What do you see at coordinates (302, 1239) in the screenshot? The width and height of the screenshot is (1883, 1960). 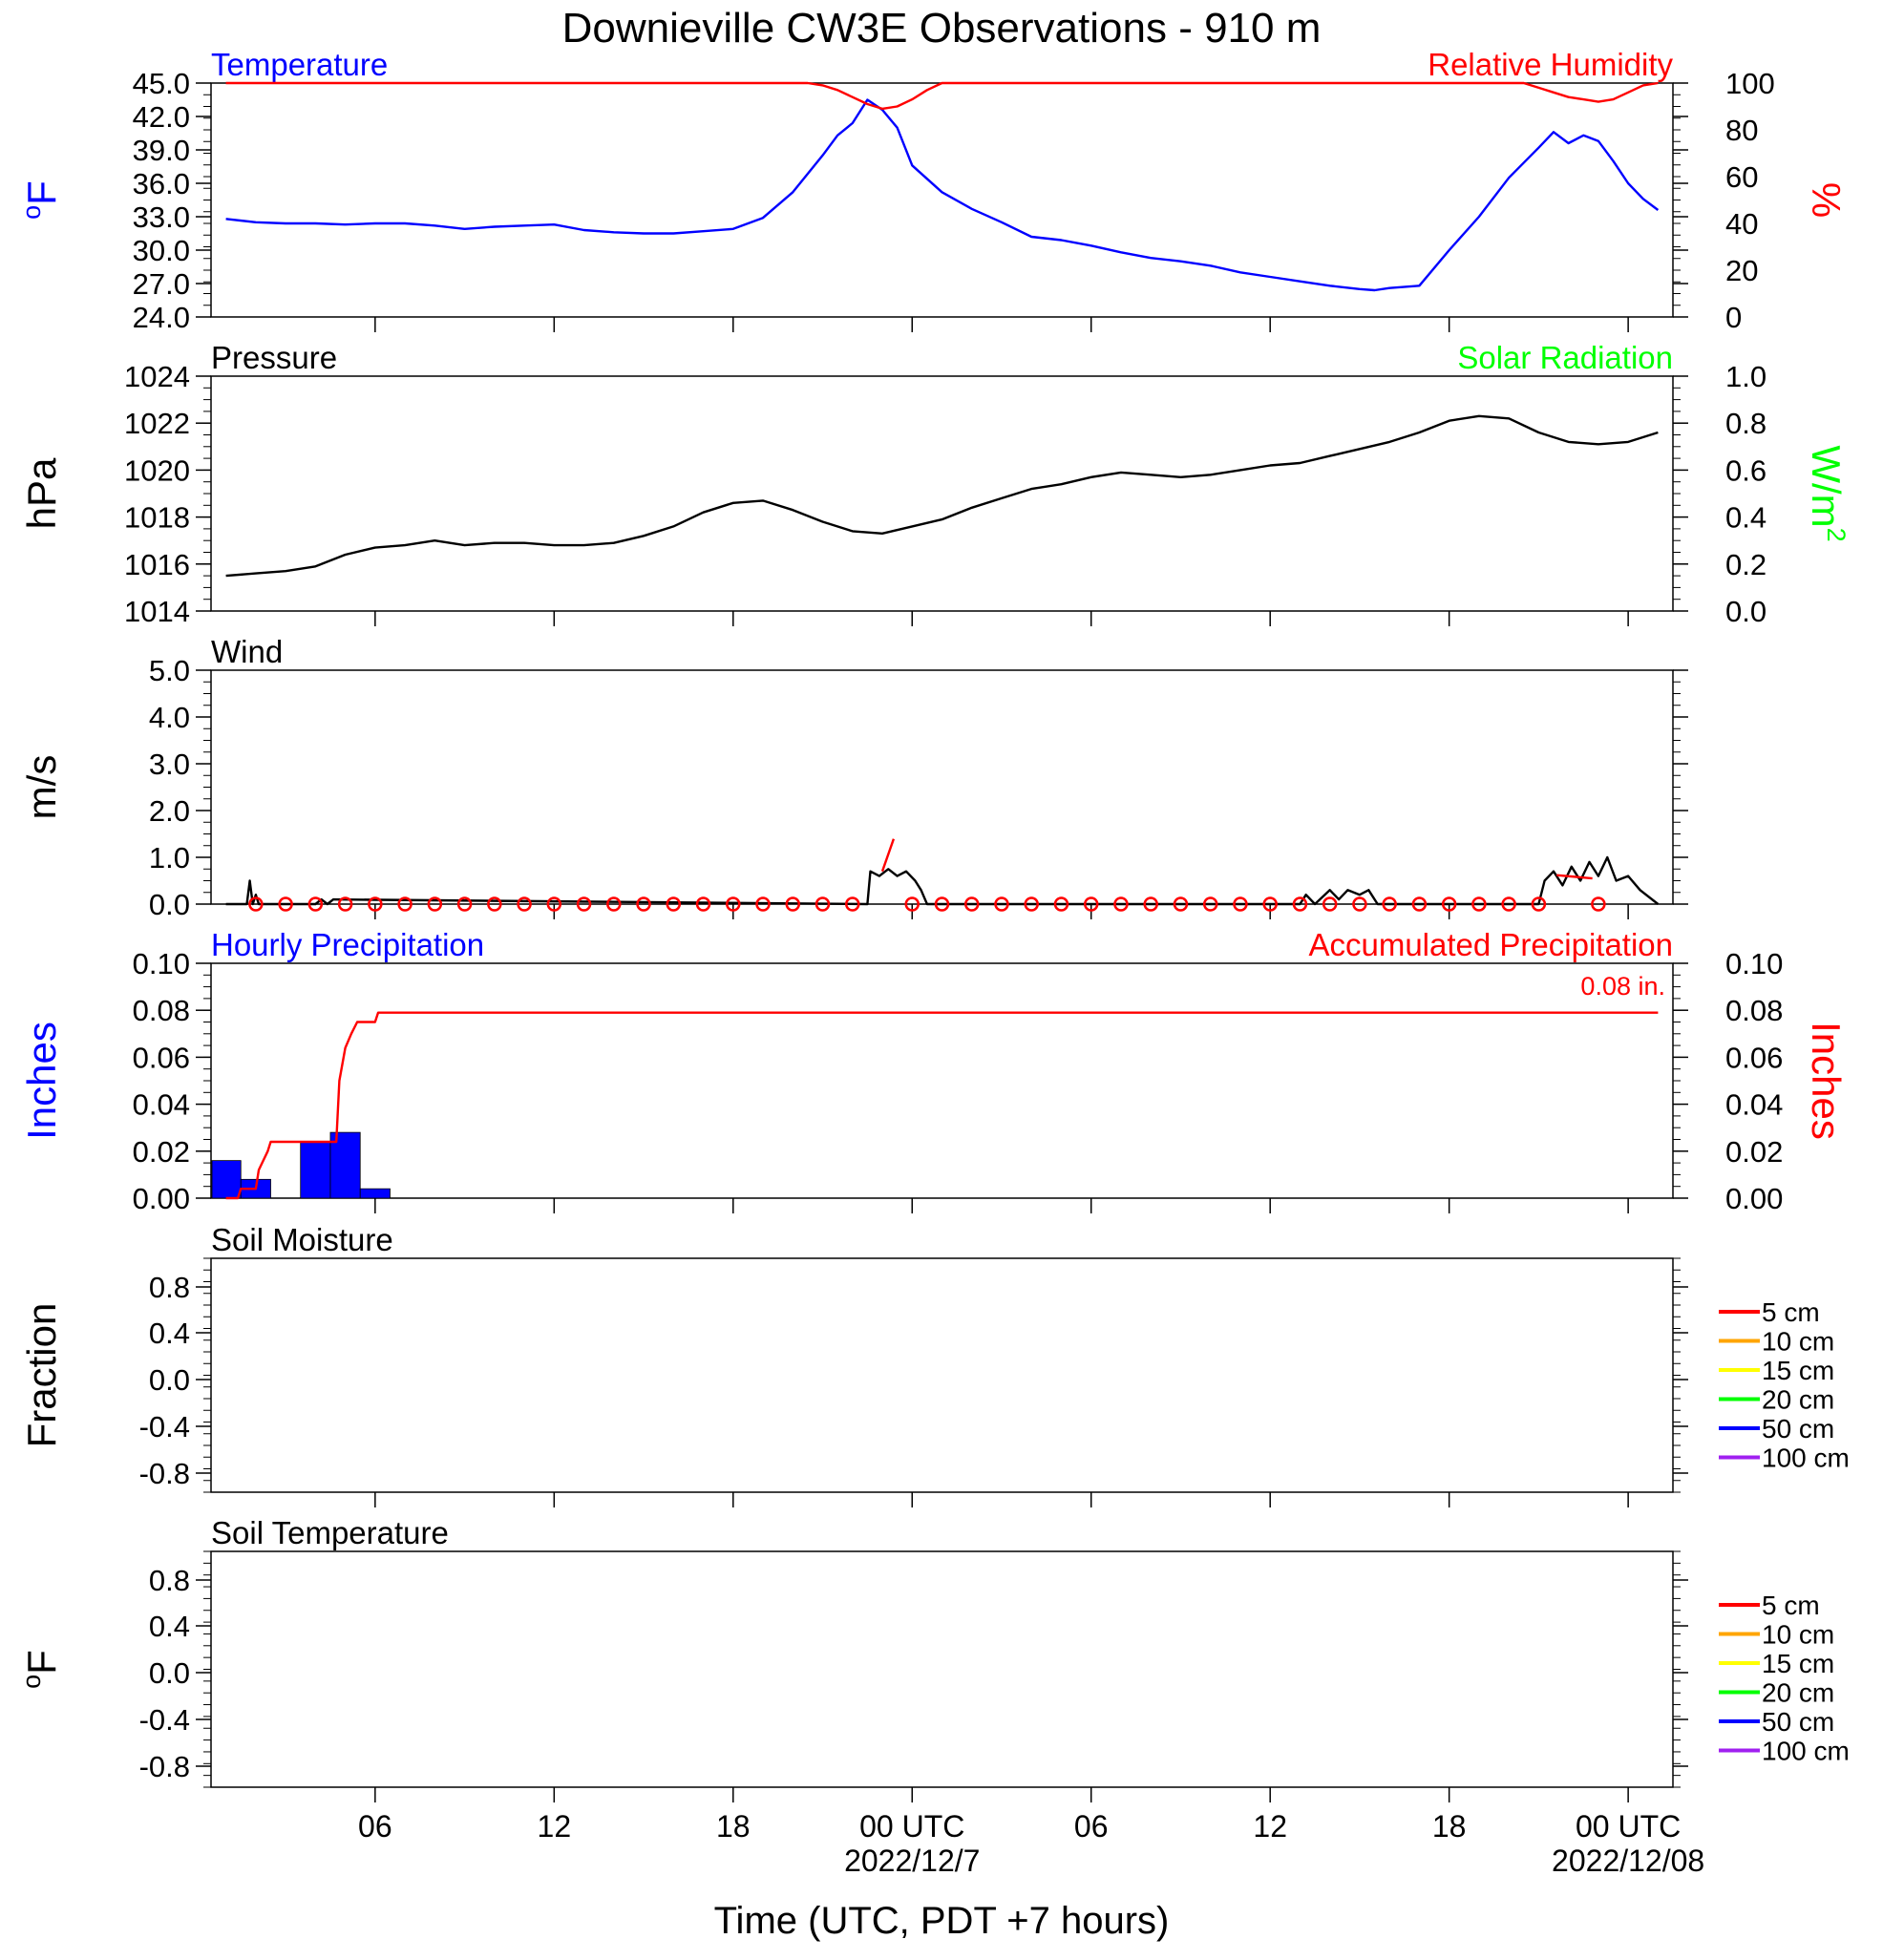 I see `panel-left-label: Soil Moisture` at bounding box center [302, 1239].